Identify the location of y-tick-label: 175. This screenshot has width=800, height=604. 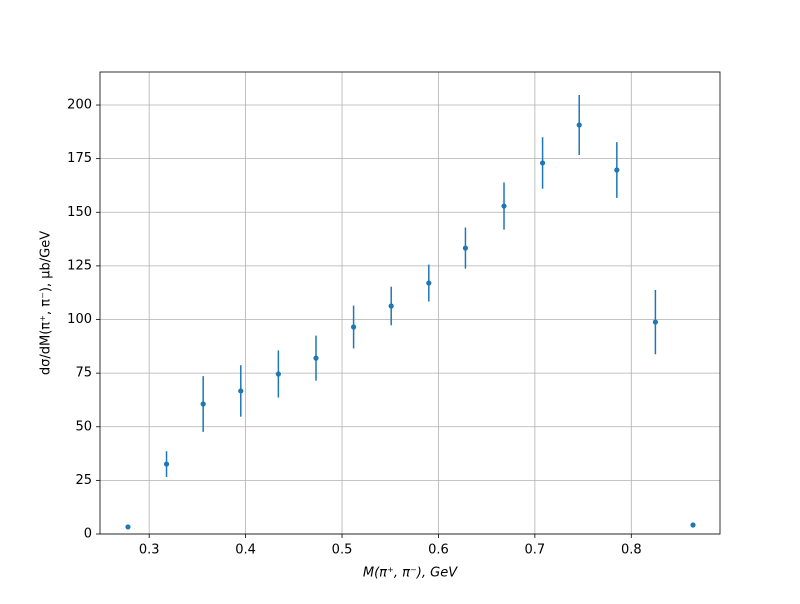
(79, 158).